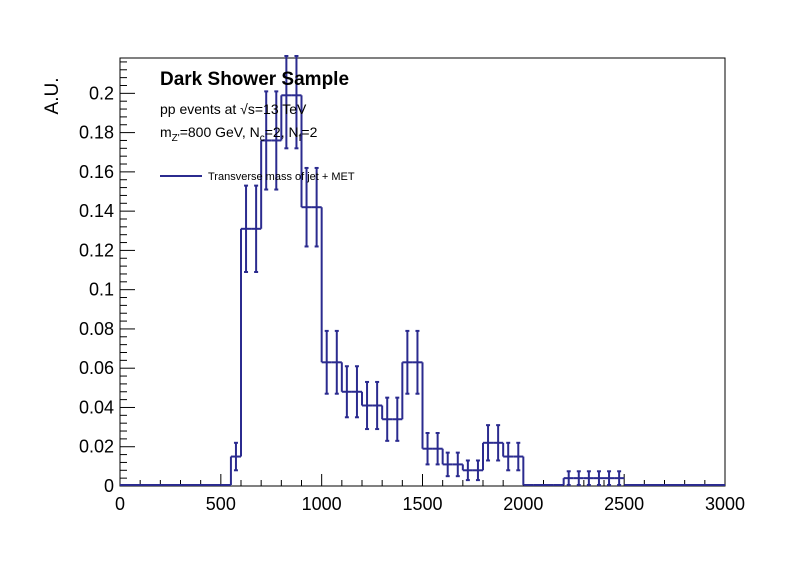 The height and width of the screenshot is (572, 796). Describe the element at coordinates (624, 504) in the screenshot. I see `x-tick-label: 2500` at that location.